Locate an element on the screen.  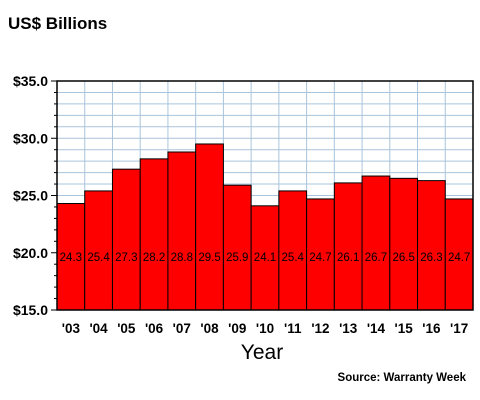
y-tick-label: $25.0 is located at coordinates (30, 196).